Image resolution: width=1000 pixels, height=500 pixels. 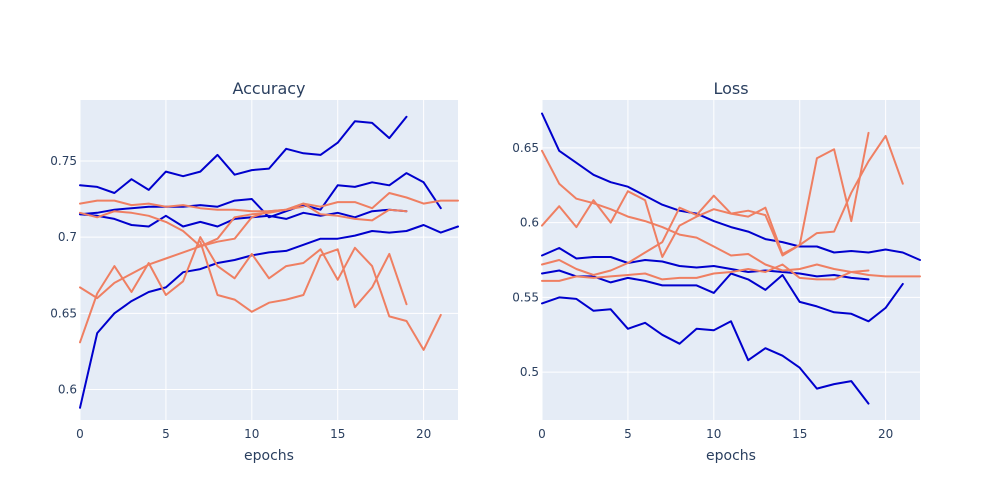 I want to click on subplot-title: Loss, so click(x=730, y=88).